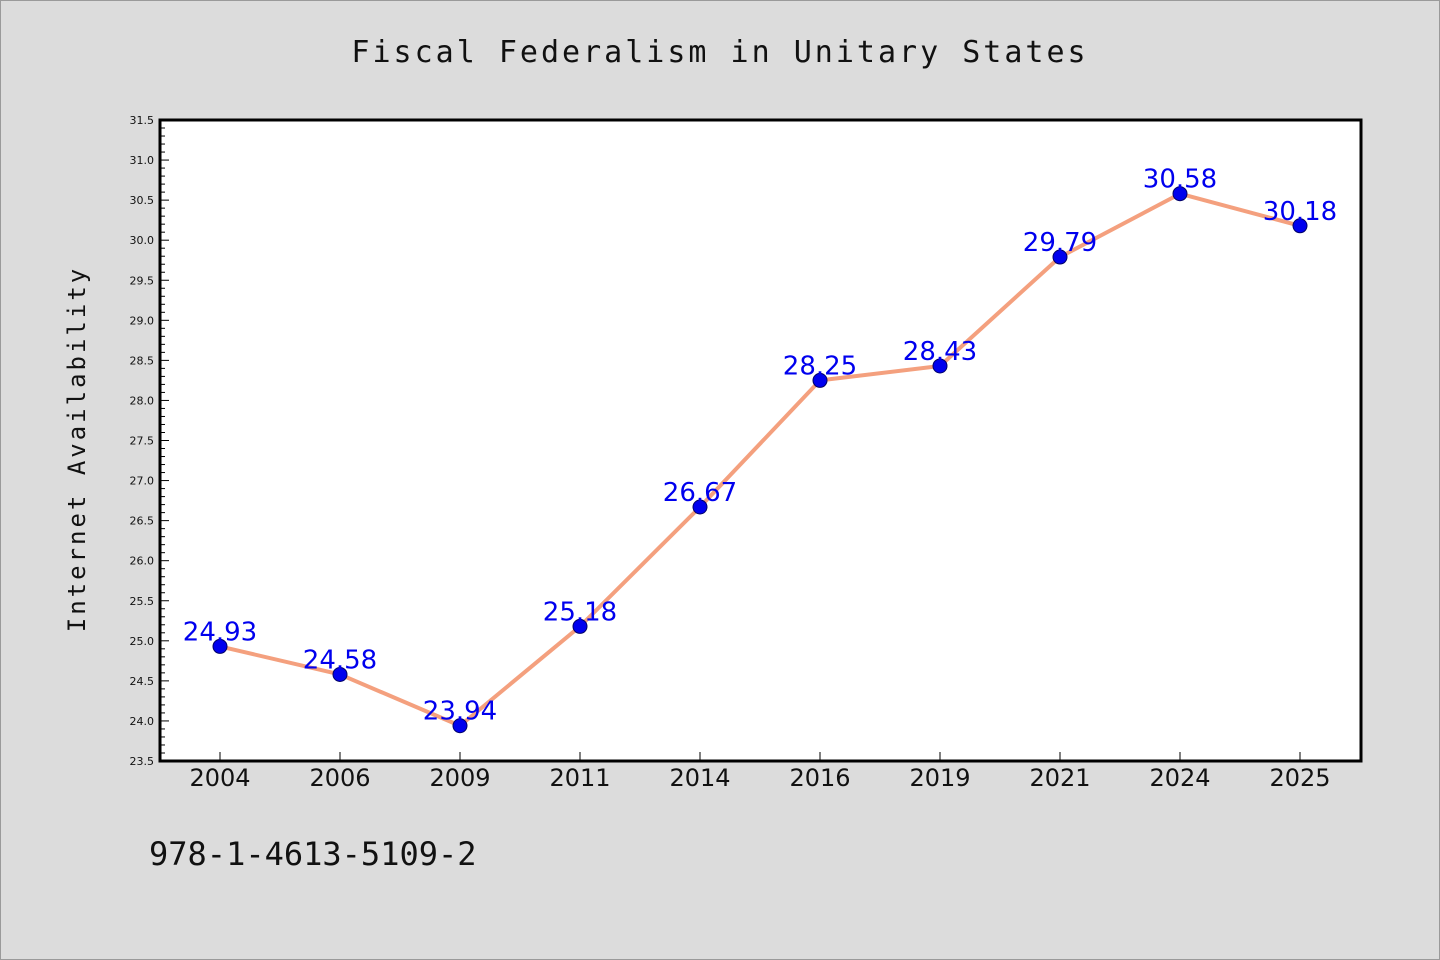 Image resolution: width=1440 pixels, height=960 pixels. Describe the element at coordinates (142, 200) in the screenshot. I see `y-tick-label: 30.5` at that location.